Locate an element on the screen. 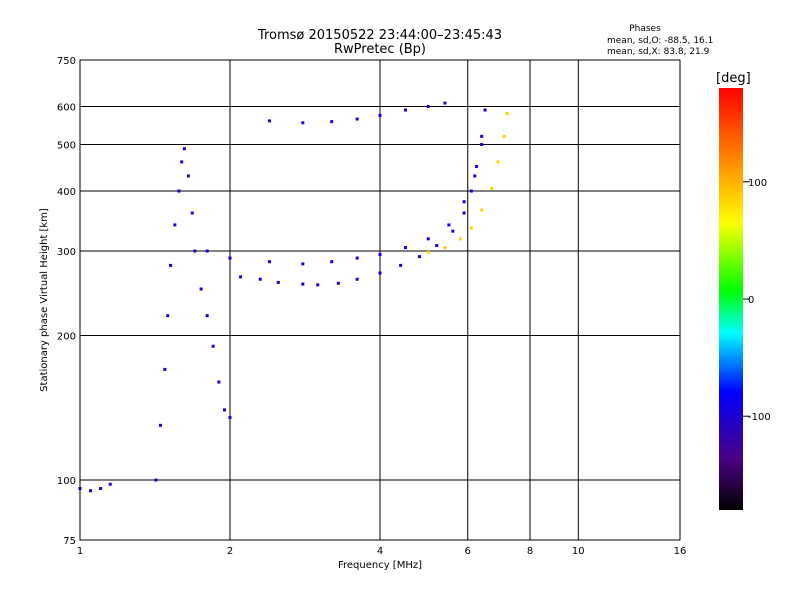 Image resolution: width=800 pixels, height=600 pixels. y-axis-label: Stationary phase Virtual Height [km] is located at coordinates (44, 300).